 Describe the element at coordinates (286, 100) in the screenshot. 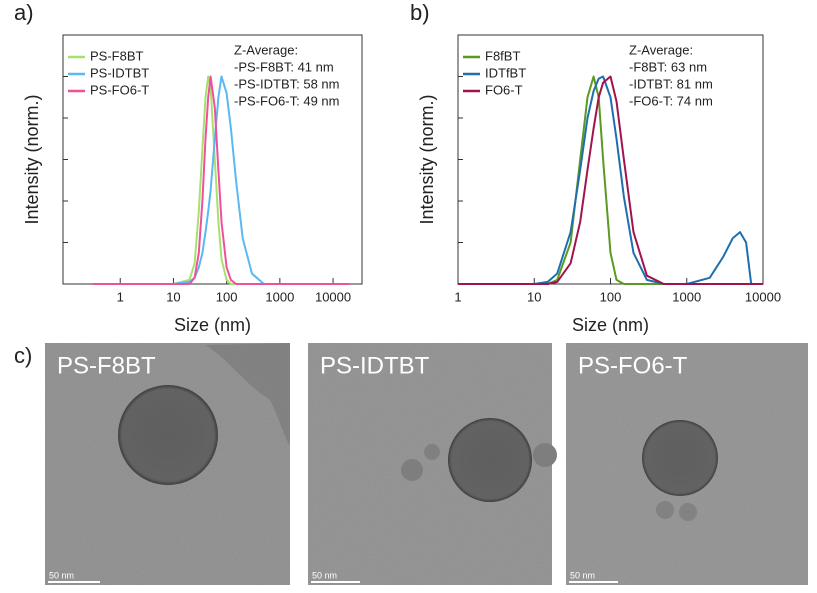

I see `annotation: -PS-FO6-T: 49 nm` at that location.